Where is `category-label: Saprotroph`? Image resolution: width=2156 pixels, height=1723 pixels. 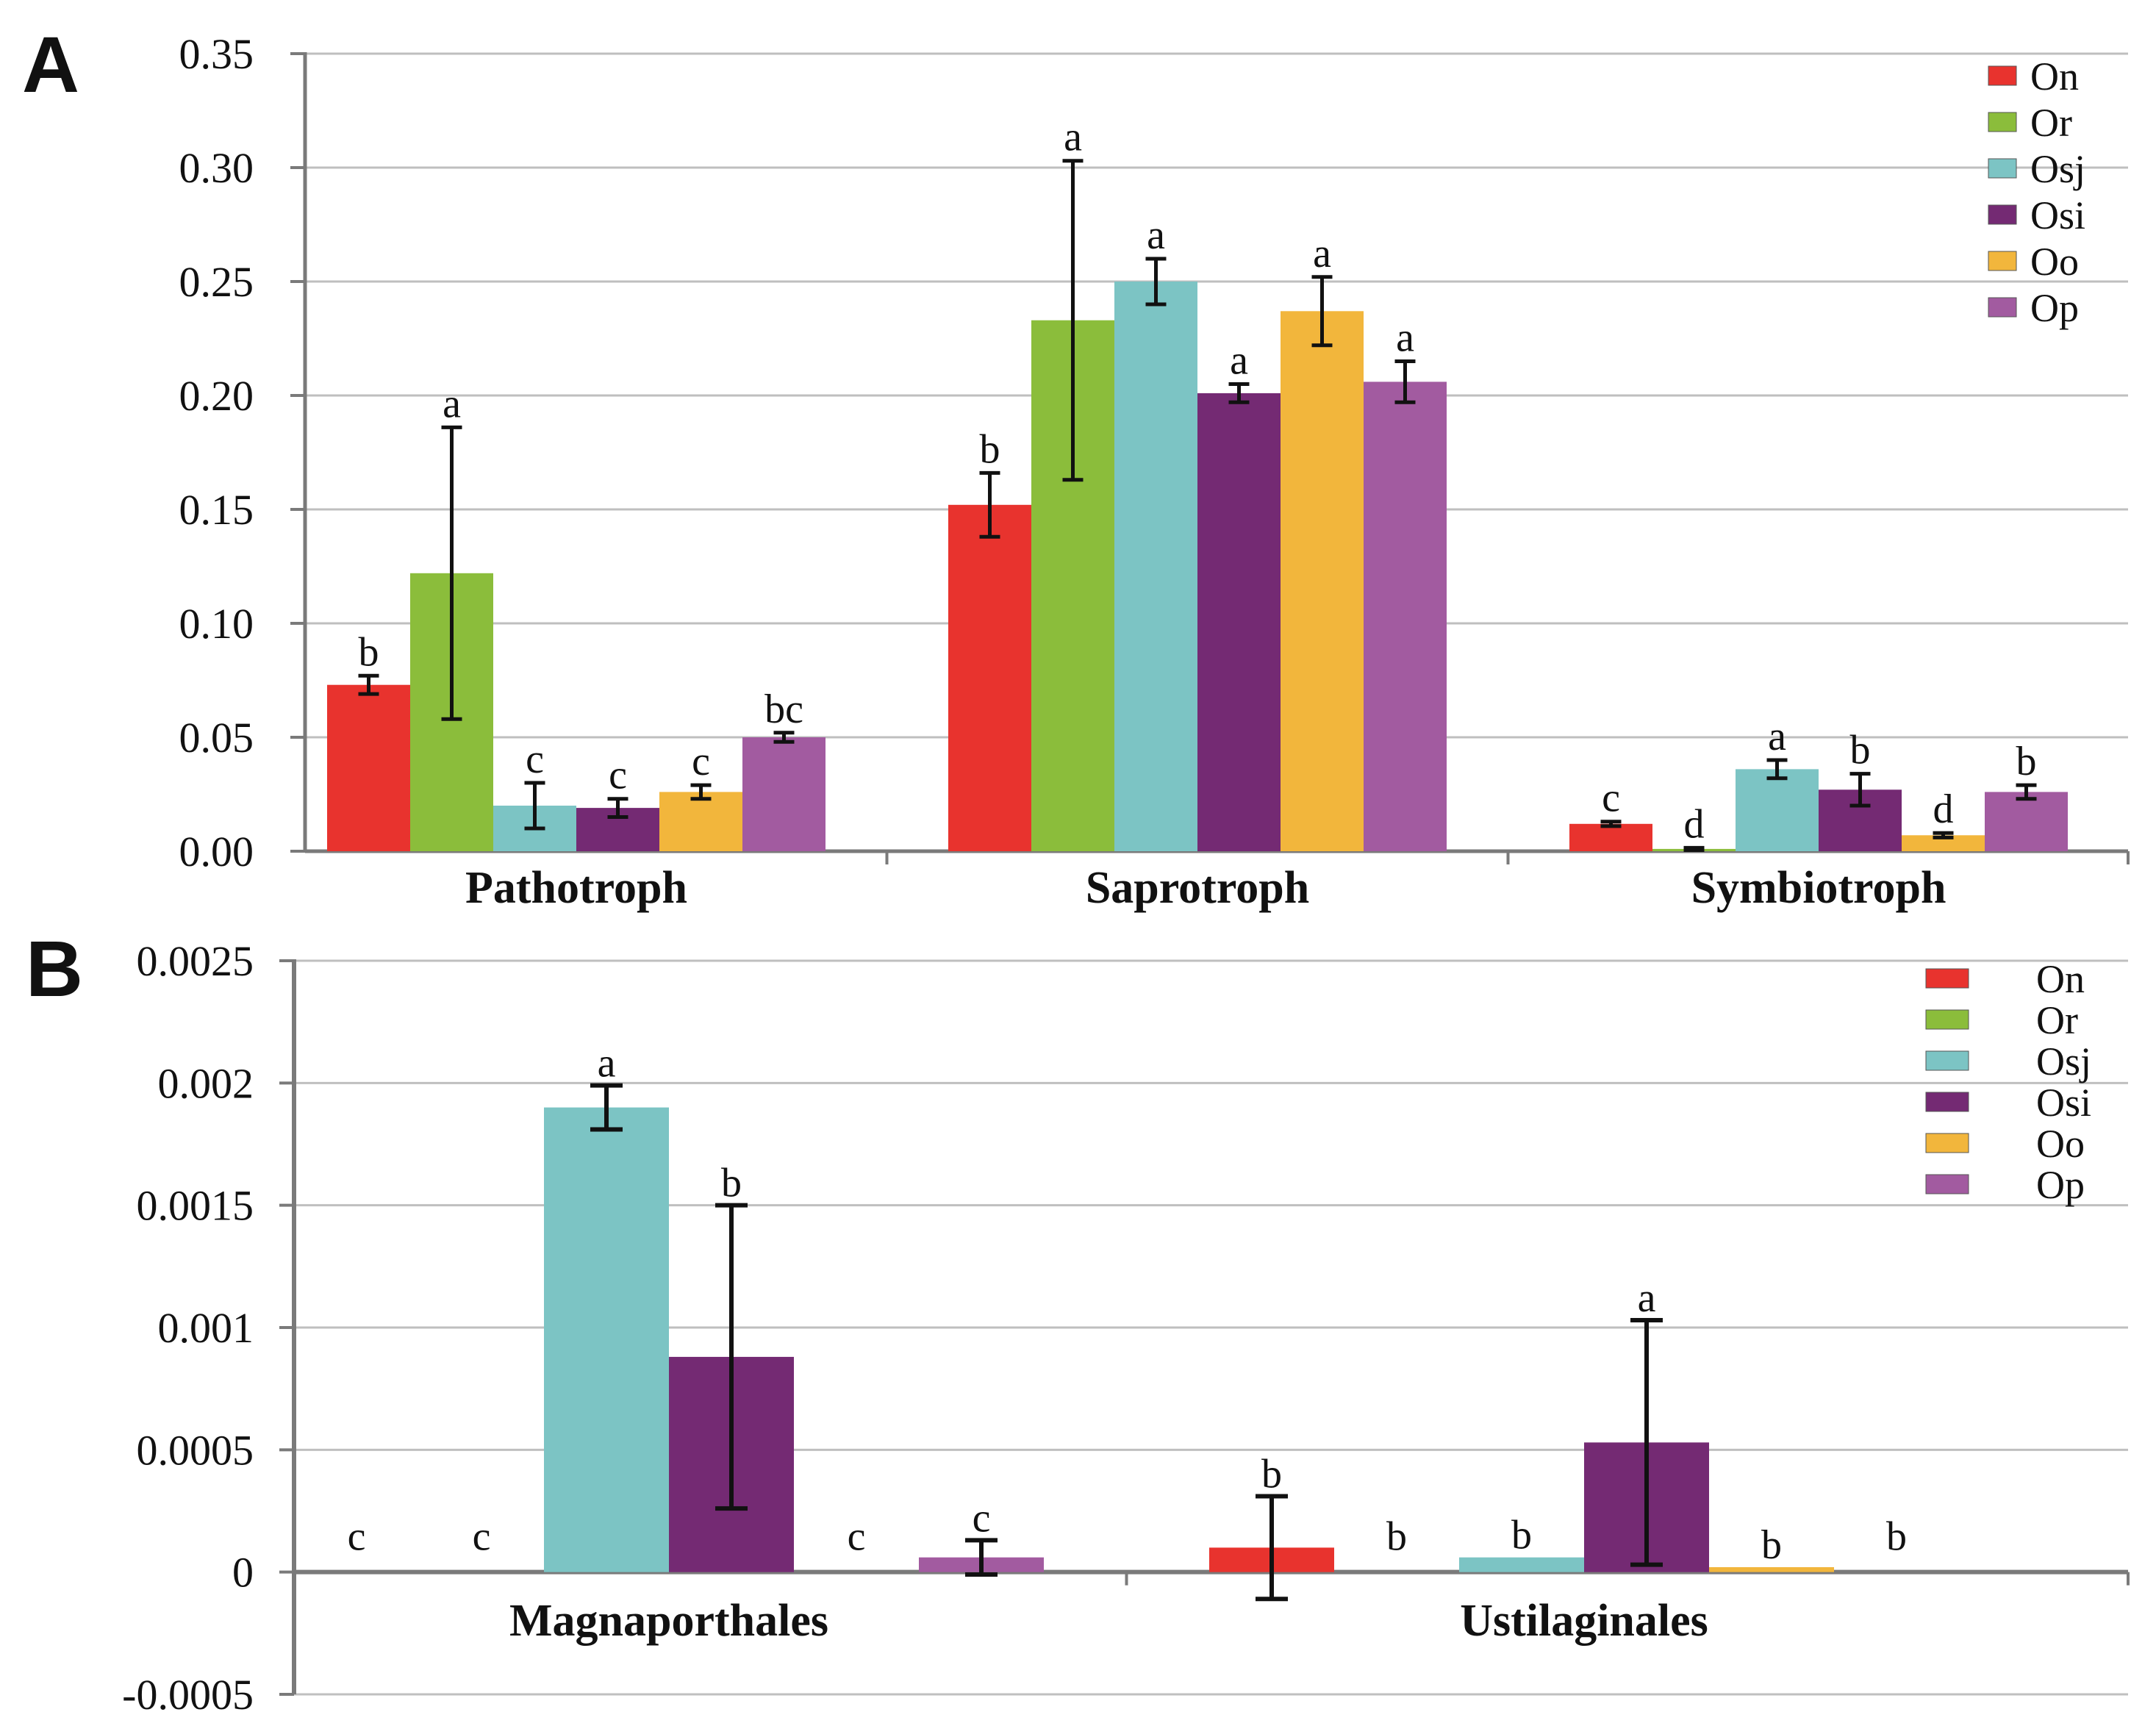 category-label: Saprotroph is located at coordinates (1198, 888).